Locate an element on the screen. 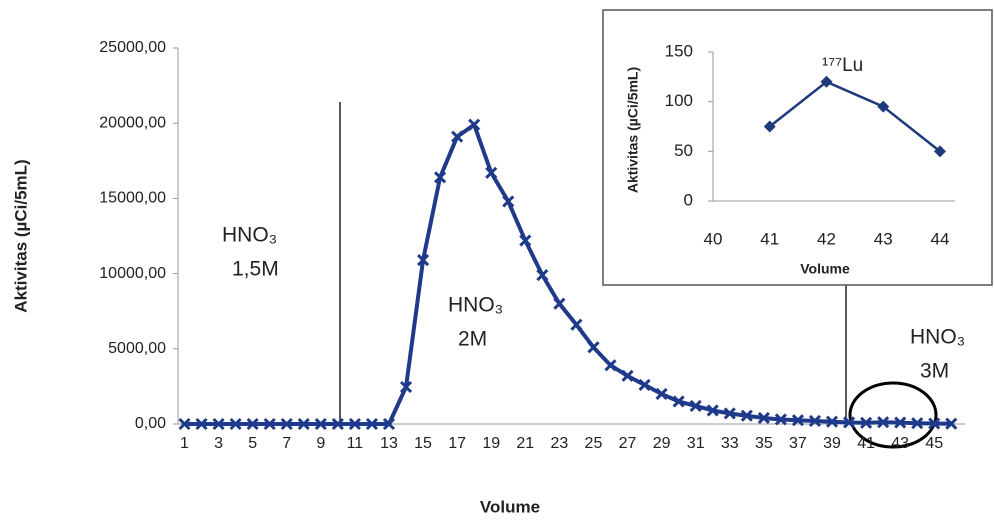 The image size is (994, 522). highlight-ellipse is located at coordinates (893, 415).